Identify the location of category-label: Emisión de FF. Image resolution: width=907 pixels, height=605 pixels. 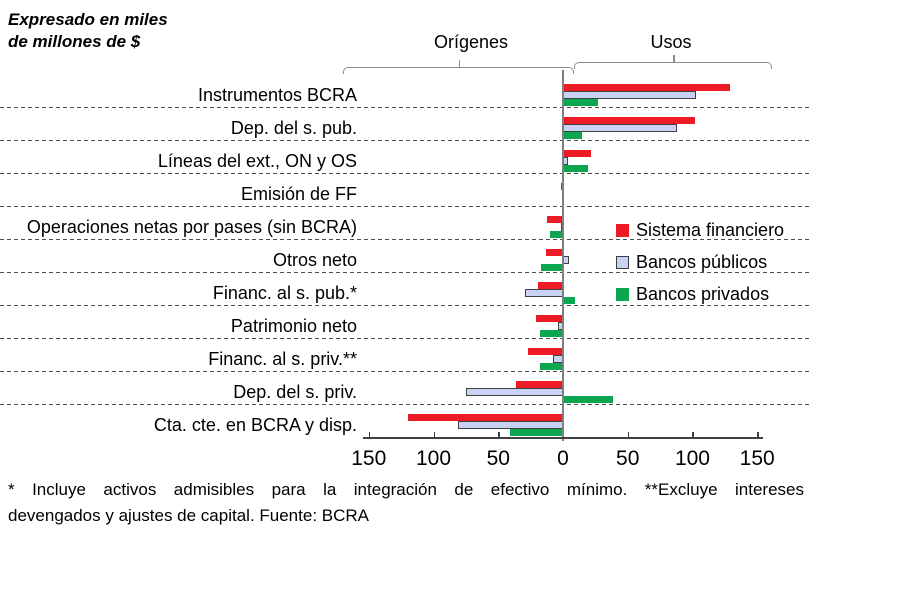
(298, 194).